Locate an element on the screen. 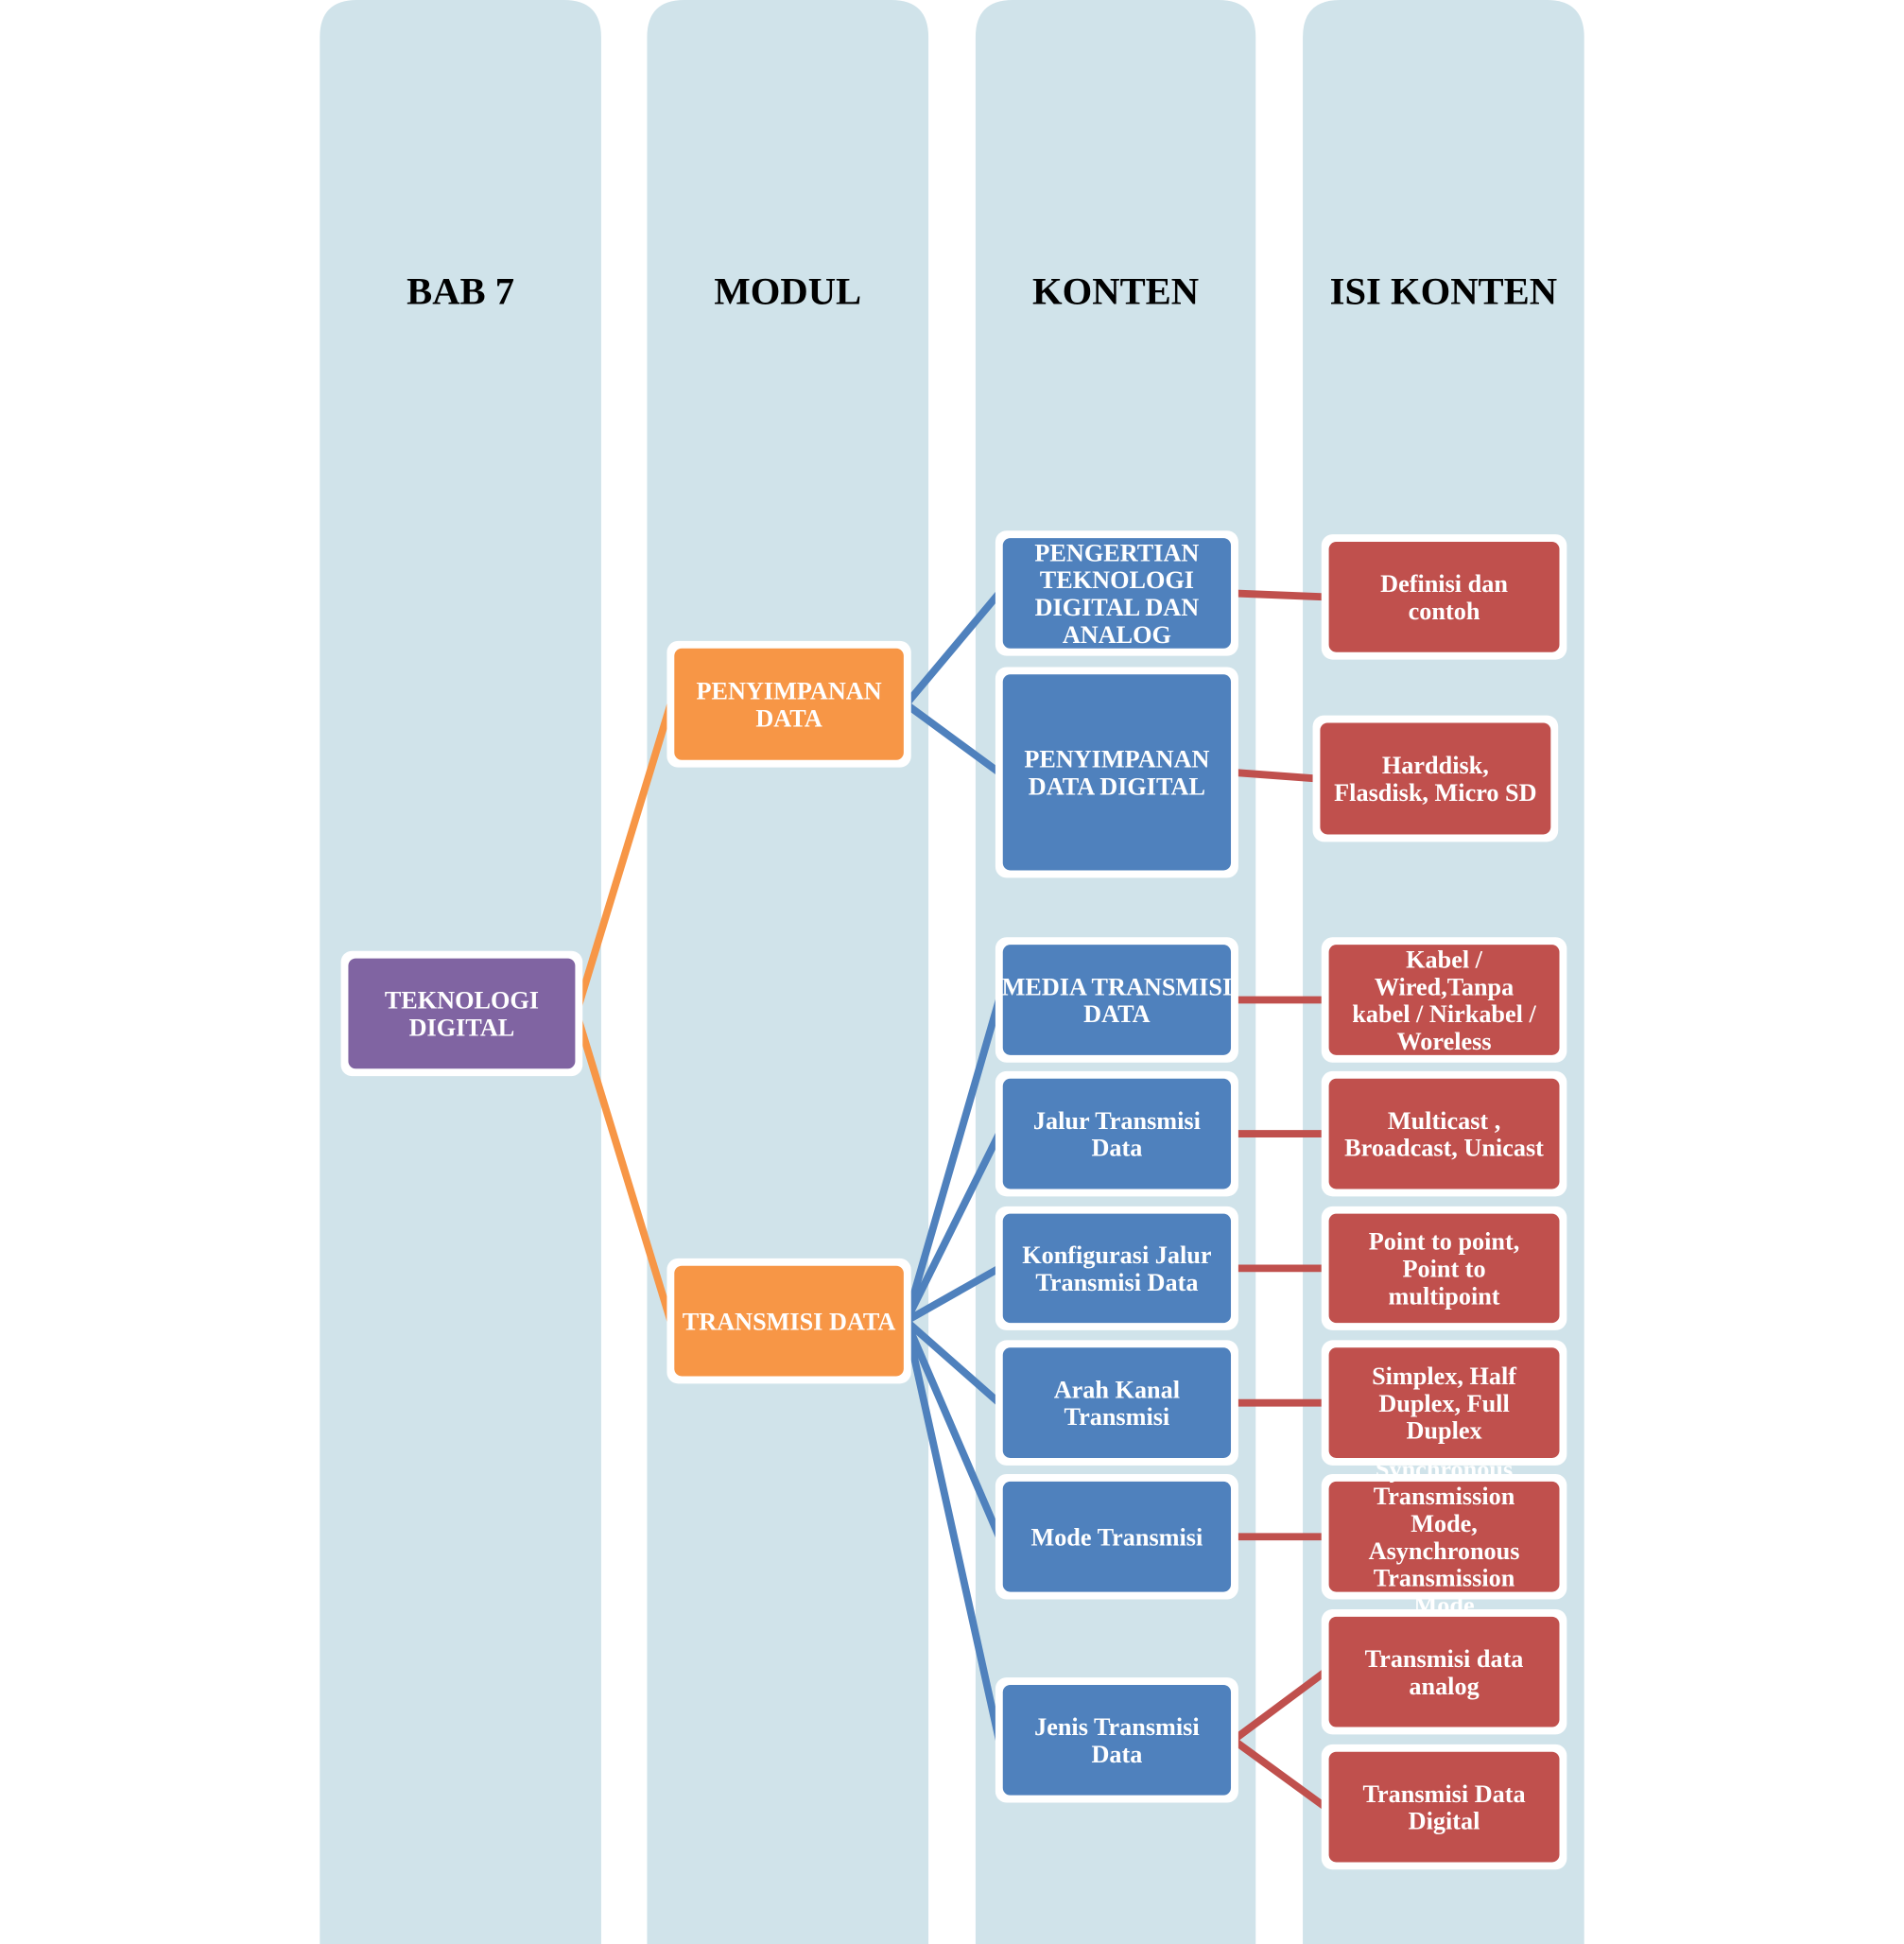 This screenshot has width=1904, height=1944. label-line: Arah Kanal is located at coordinates (1117, 1389).